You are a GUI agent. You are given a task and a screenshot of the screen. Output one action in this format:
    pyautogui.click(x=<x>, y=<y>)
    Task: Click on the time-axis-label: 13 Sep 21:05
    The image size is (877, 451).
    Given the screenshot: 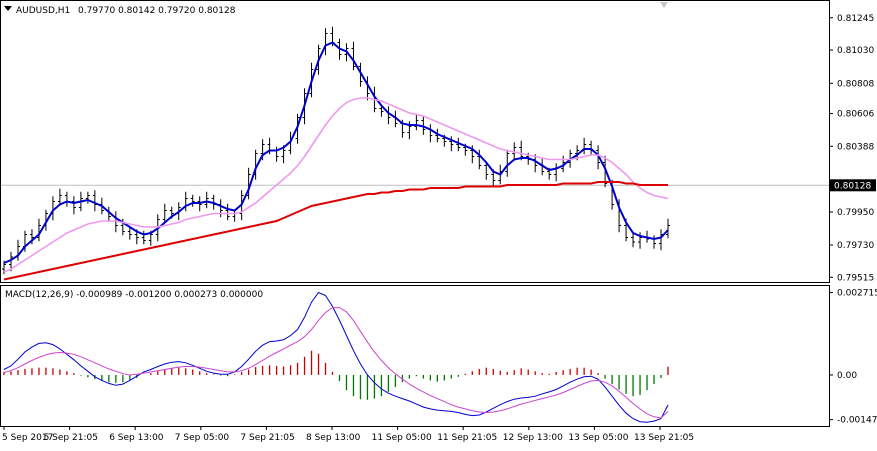 What is the action you would take?
    pyautogui.click(x=664, y=438)
    